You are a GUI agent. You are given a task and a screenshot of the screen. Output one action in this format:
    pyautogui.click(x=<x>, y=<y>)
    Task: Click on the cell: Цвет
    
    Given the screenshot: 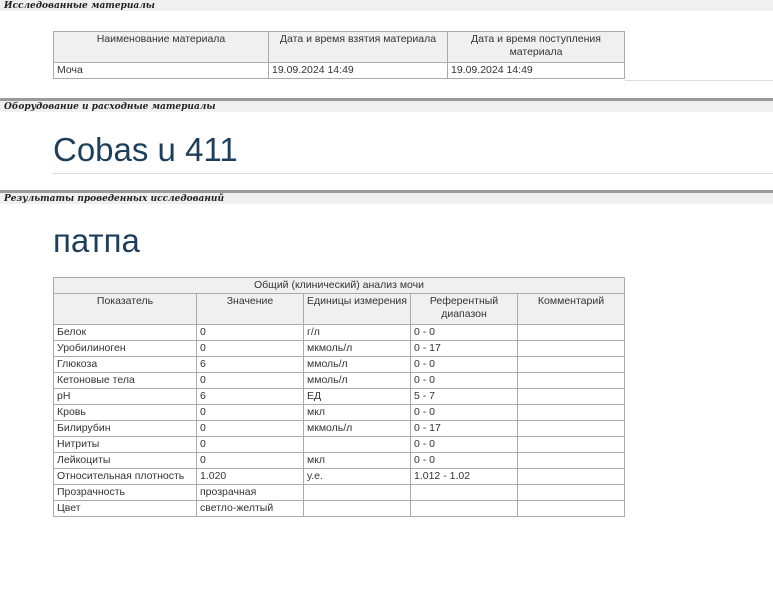 What is the action you would take?
    pyautogui.click(x=125, y=508)
    